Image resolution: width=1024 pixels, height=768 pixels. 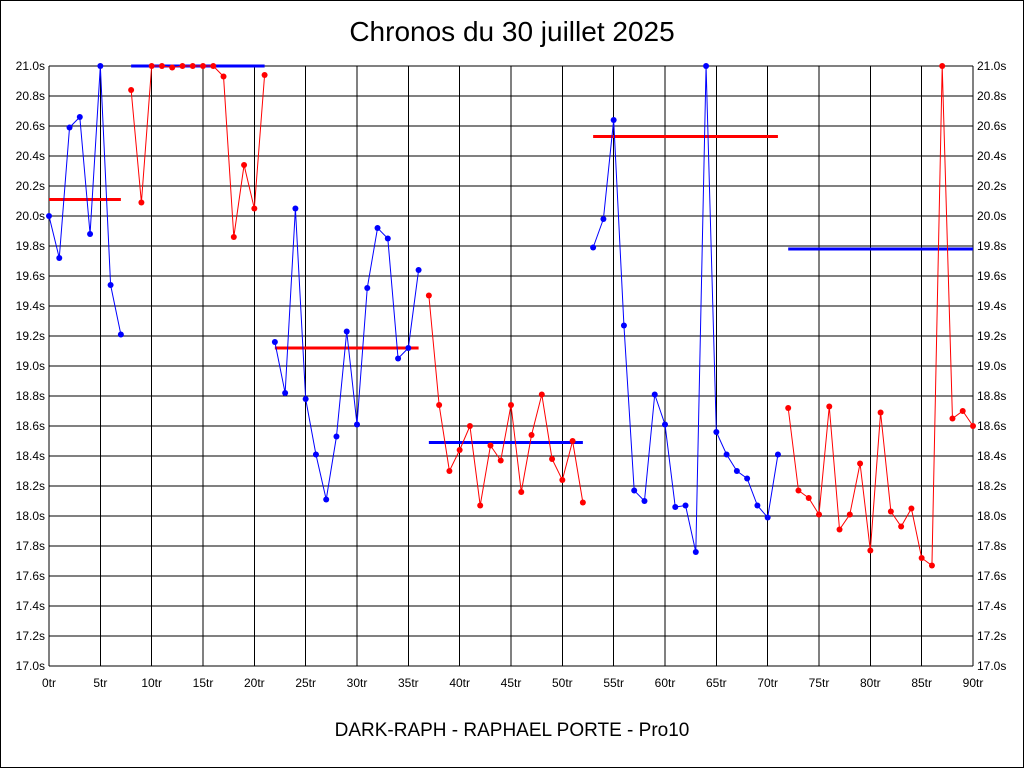 What do you see at coordinates (665, 683) in the screenshot?
I see `x-tick-label: 60tr` at bounding box center [665, 683].